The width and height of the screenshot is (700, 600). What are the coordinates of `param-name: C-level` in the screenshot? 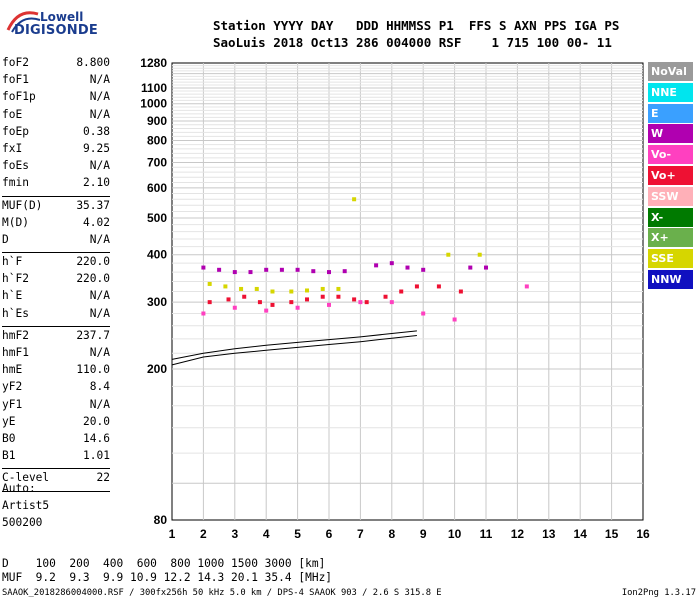 It's located at (26, 478).